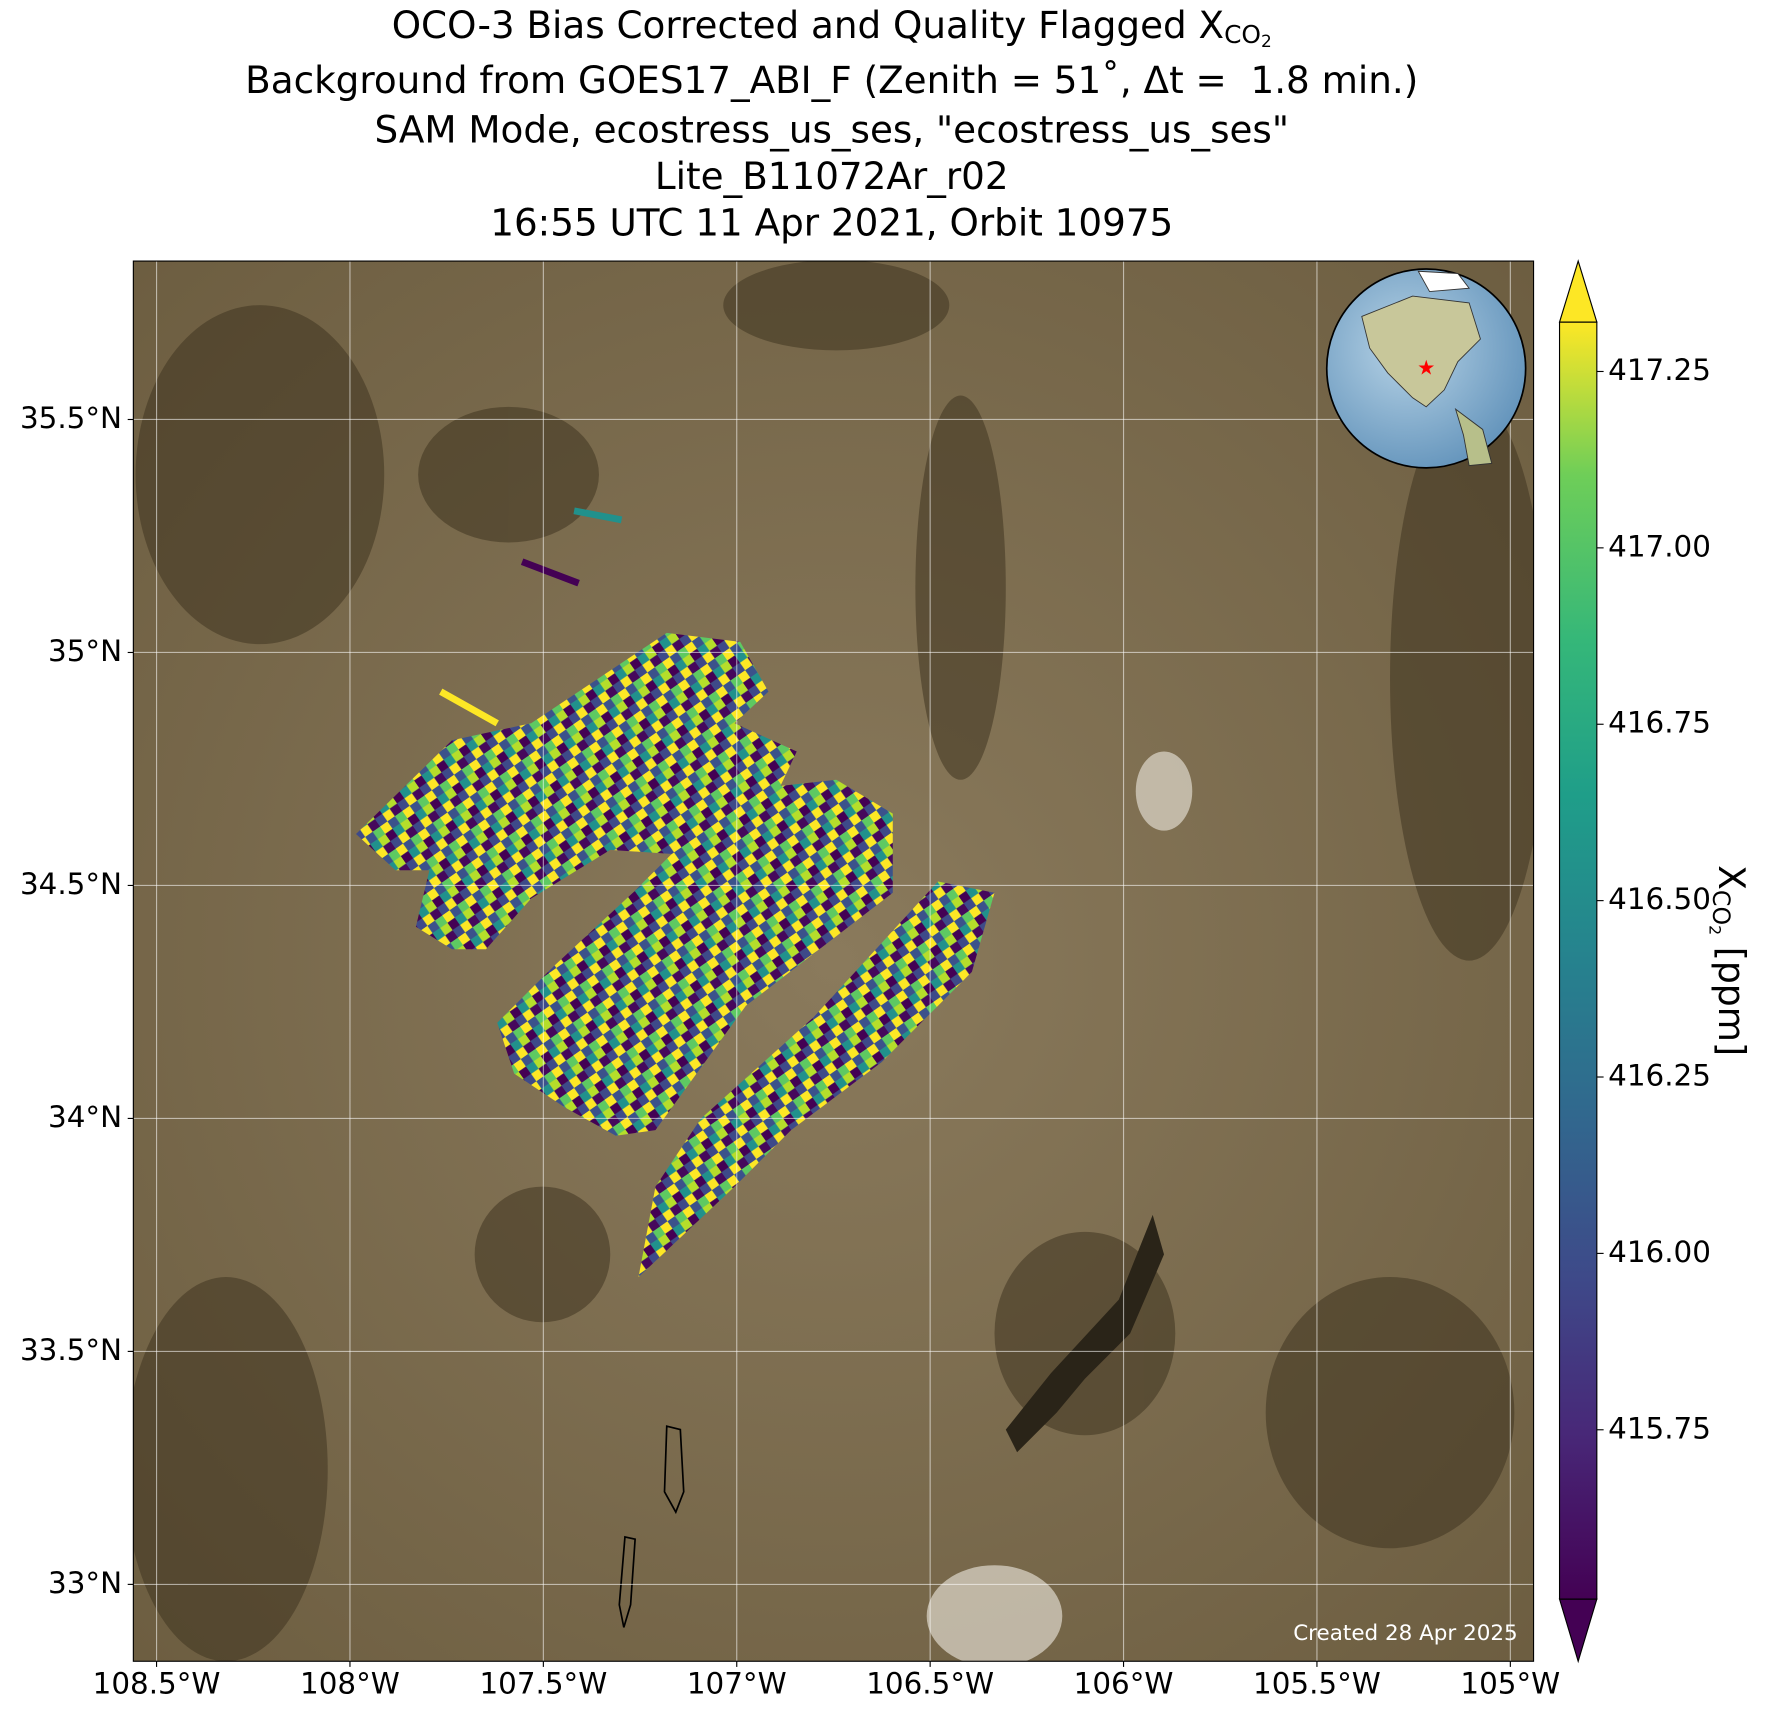 This screenshot has height=1711, width=1772. I want to click on y-tick-label: 33.5°N, so click(71, 1350).